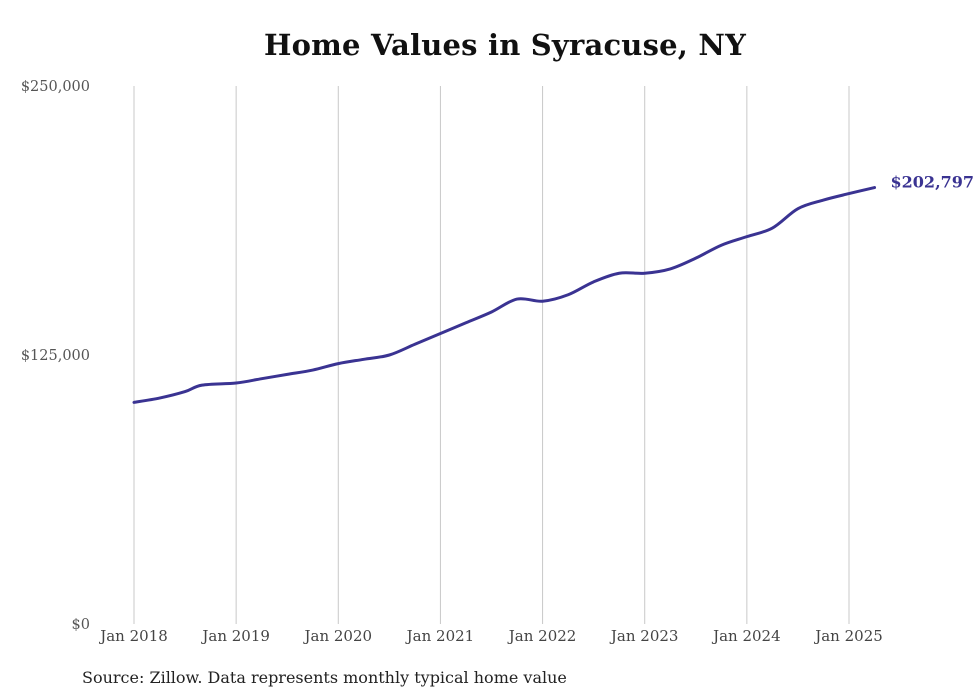  I want to click on x-tick-label: Jan 2023, so click(644, 636).